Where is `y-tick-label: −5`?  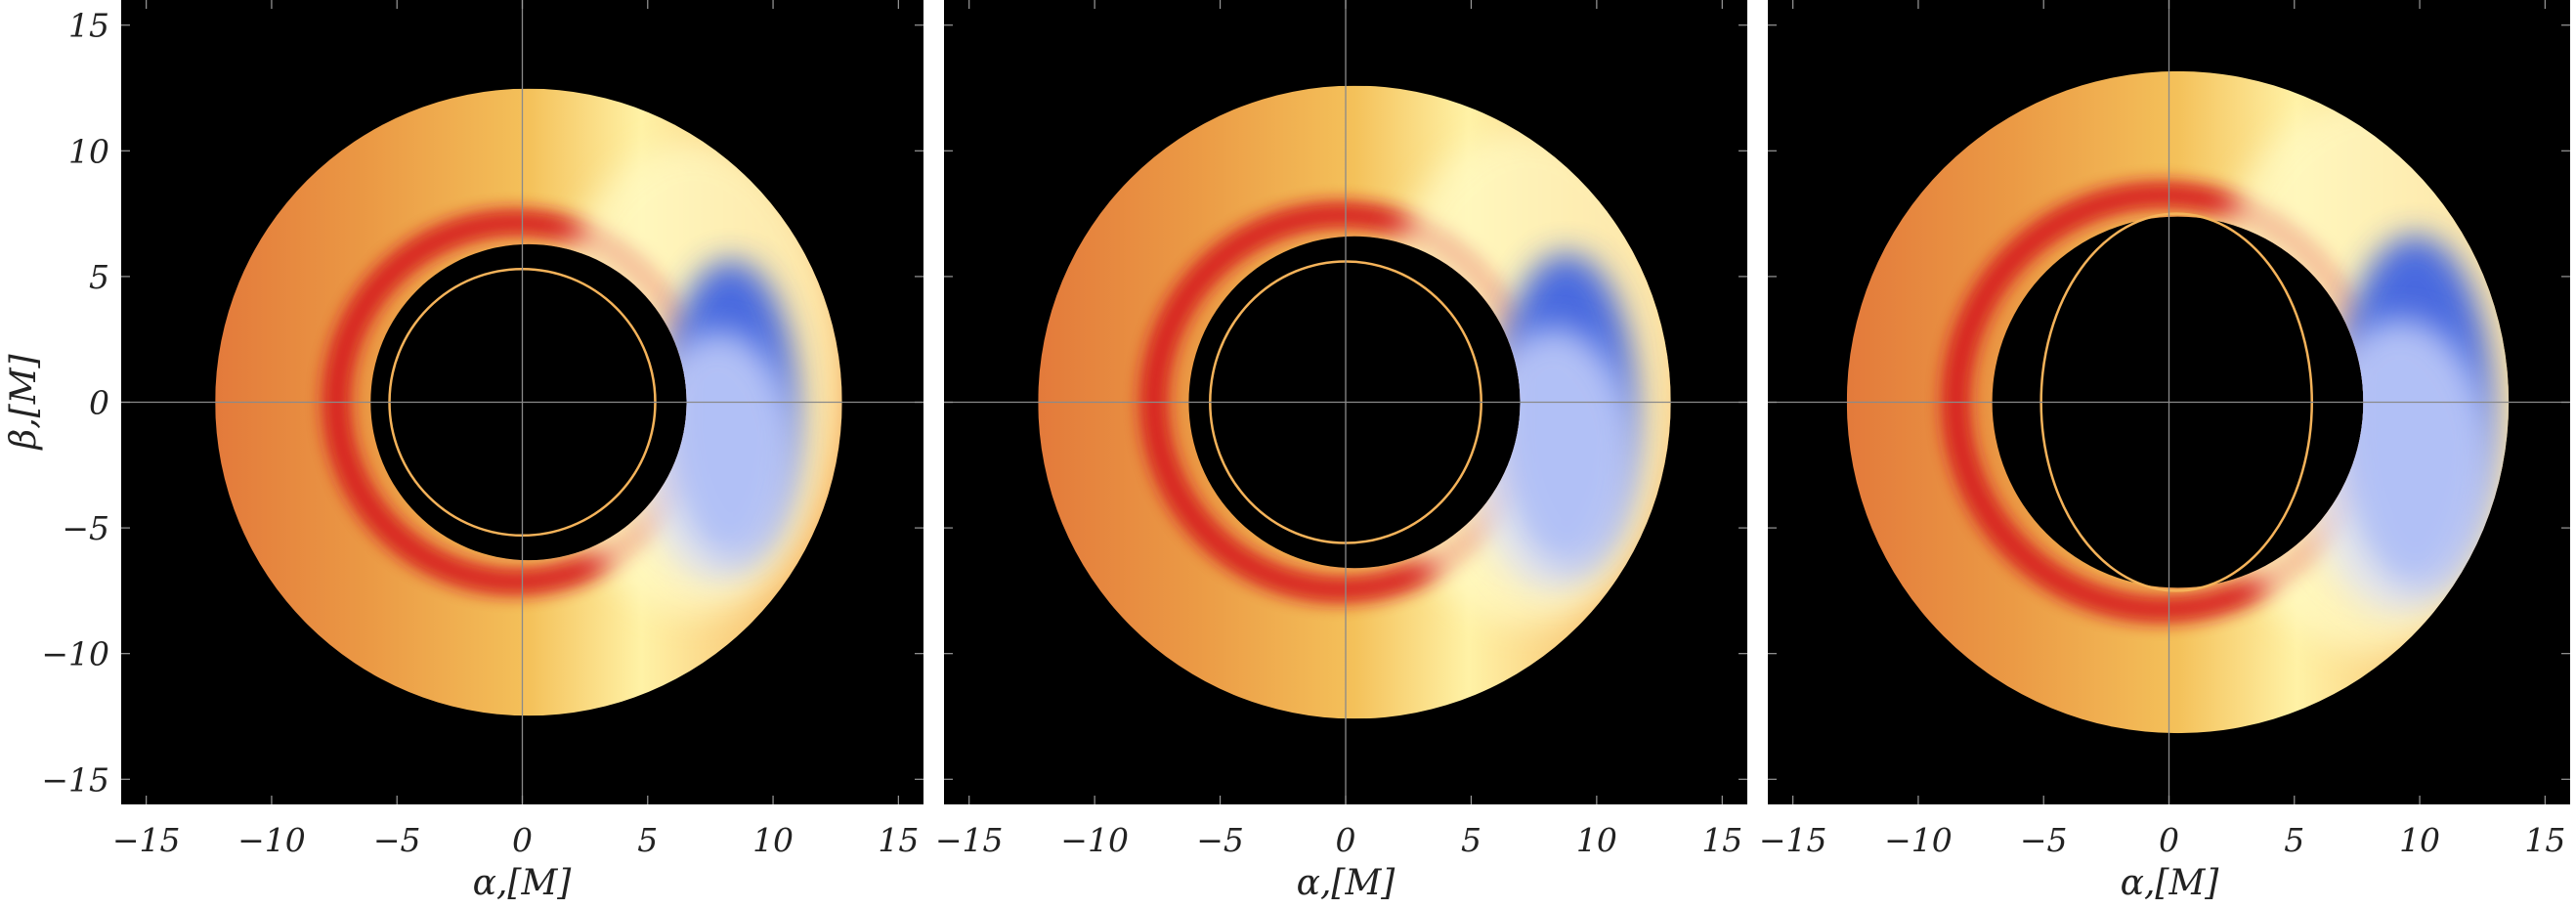
y-tick-label: −5 is located at coordinates (85, 528).